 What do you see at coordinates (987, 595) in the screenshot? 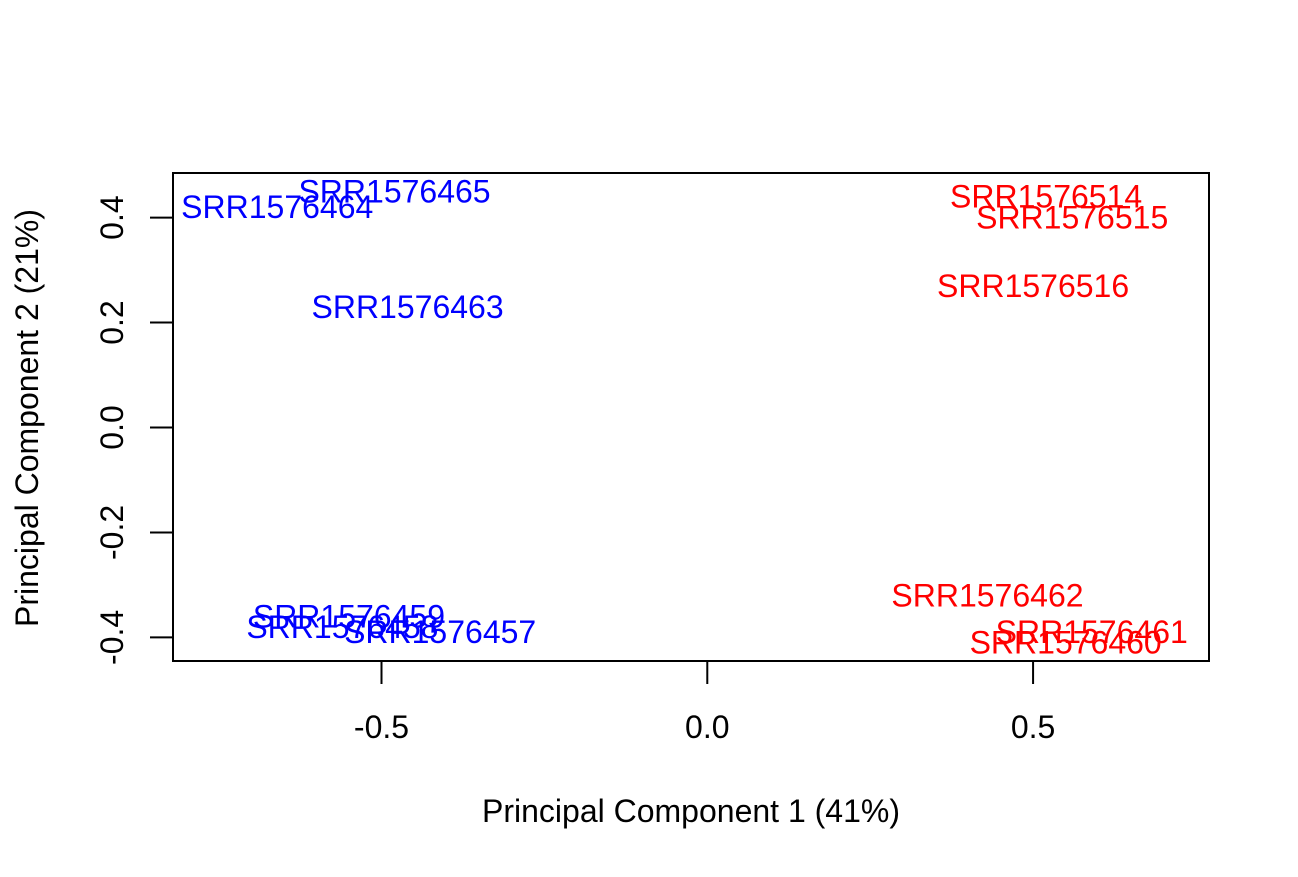
I see `point-label: SRR1576462` at bounding box center [987, 595].